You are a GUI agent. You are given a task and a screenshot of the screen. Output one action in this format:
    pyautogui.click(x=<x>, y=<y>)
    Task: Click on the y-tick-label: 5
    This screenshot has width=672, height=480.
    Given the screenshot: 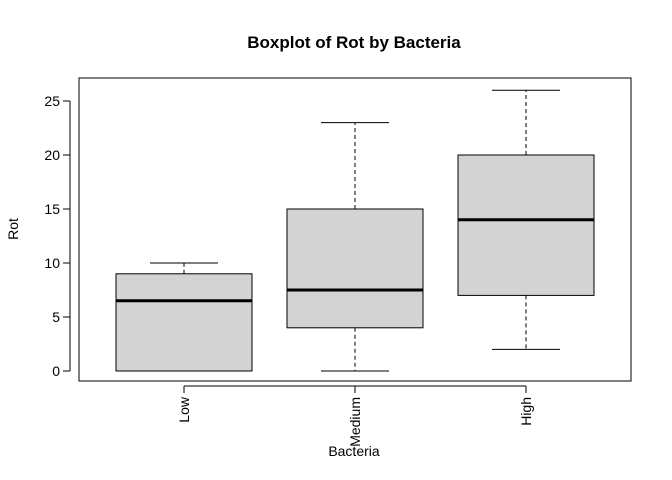 What is the action you would take?
    pyautogui.click(x=56, y=317)
    